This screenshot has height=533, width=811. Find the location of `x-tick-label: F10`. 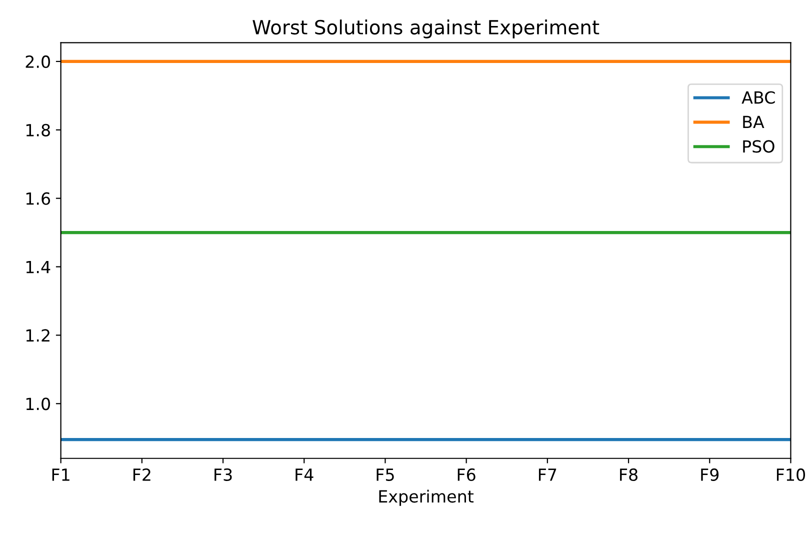

x-tick-label: F10 is located at coordinates (791, 475).